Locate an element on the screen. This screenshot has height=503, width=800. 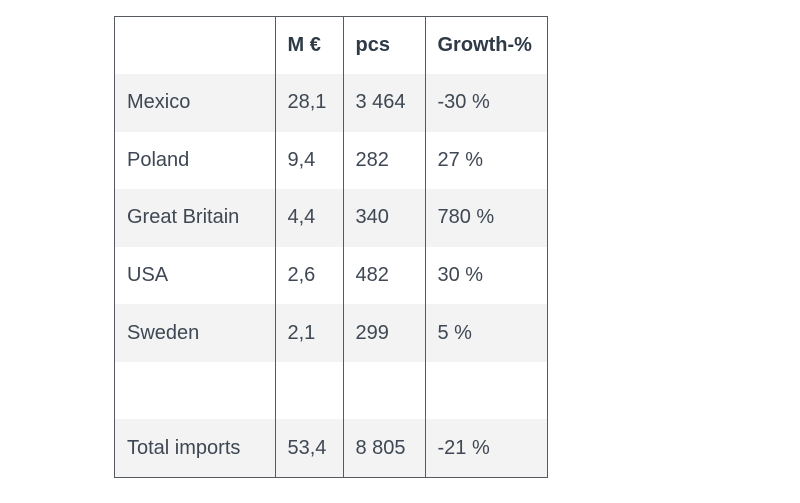
header-cell-country is located at coordinates (195, 45).